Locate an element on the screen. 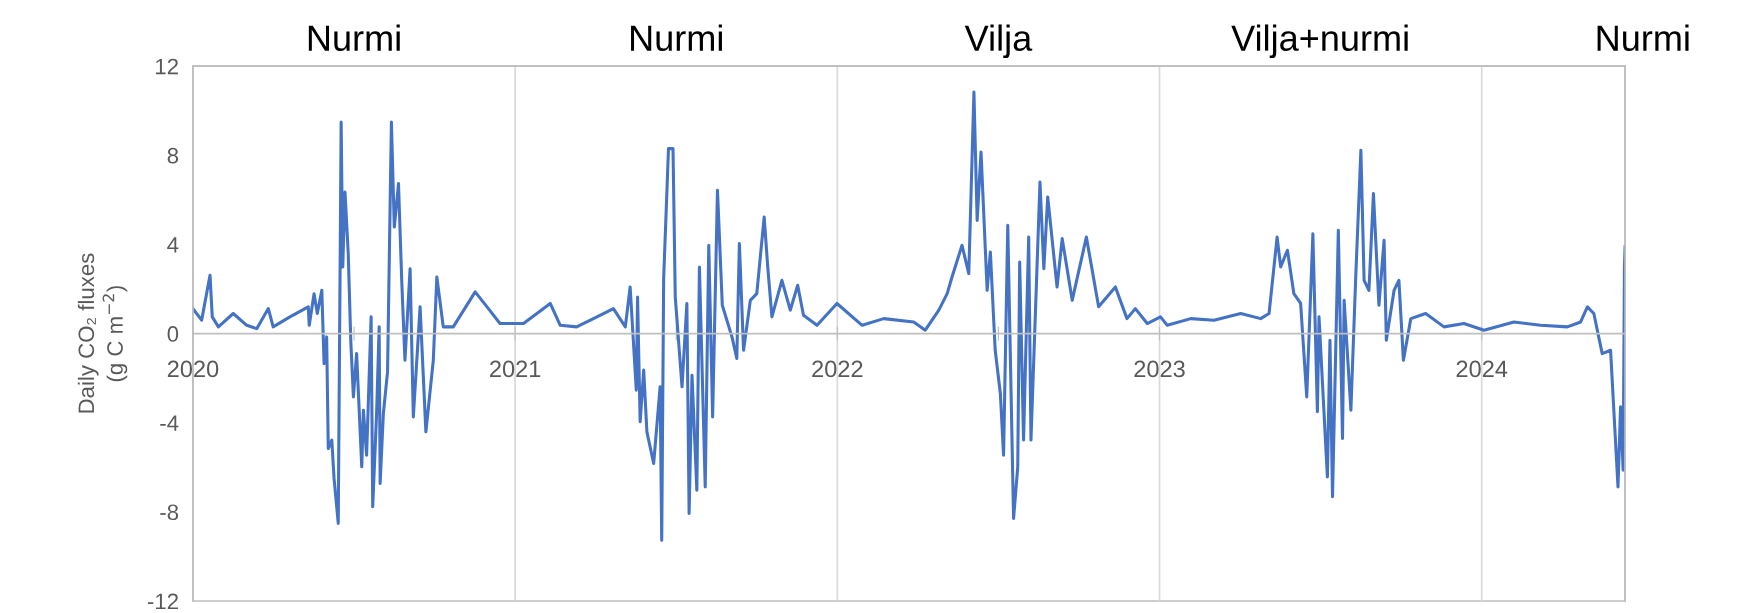  y-axis-title: Daily CO₂ fluxes (g C m$^{−2}$) is located at coordinates (102, 333).